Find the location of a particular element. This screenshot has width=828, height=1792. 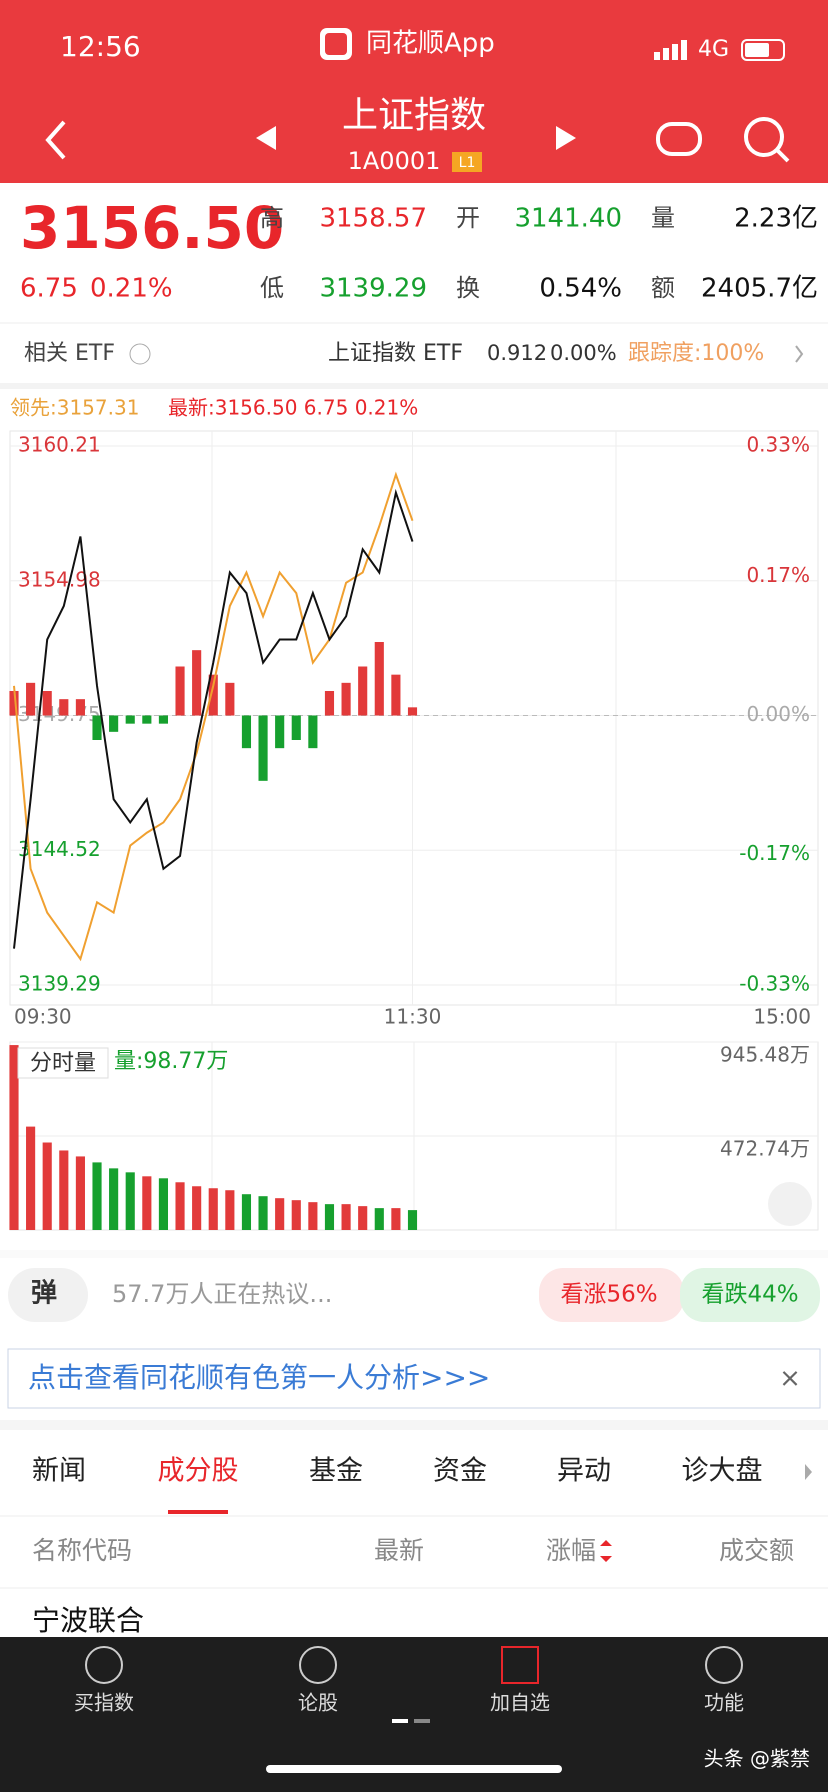

nav-label: 功能 is located at coordinates (724, 1703).